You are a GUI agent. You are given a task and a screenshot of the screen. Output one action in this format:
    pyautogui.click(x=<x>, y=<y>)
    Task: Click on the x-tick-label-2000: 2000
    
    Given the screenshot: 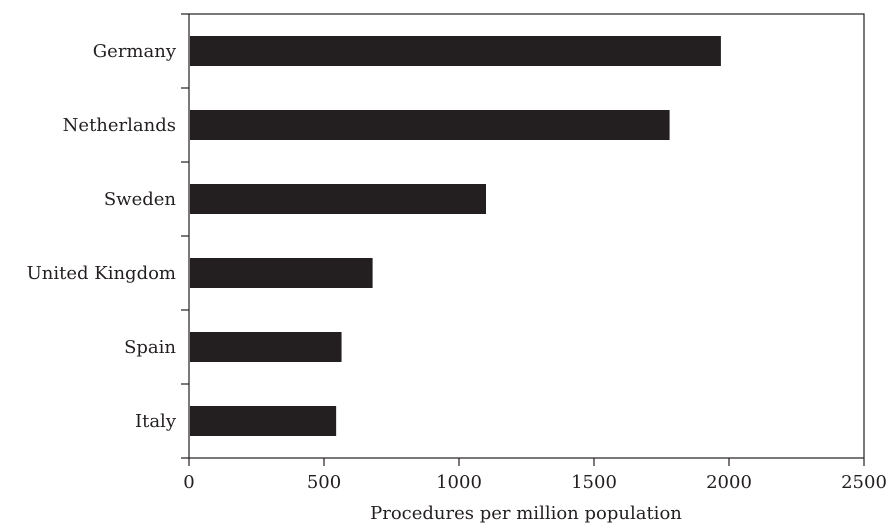 What is the action you would take?
    pyautogui.click(x=729, y=482)
    